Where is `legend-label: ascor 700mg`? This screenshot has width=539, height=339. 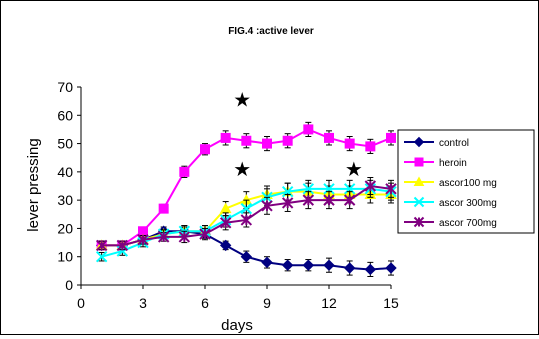 legend-label: ascor 700mg is located at coordinates (468, 223).